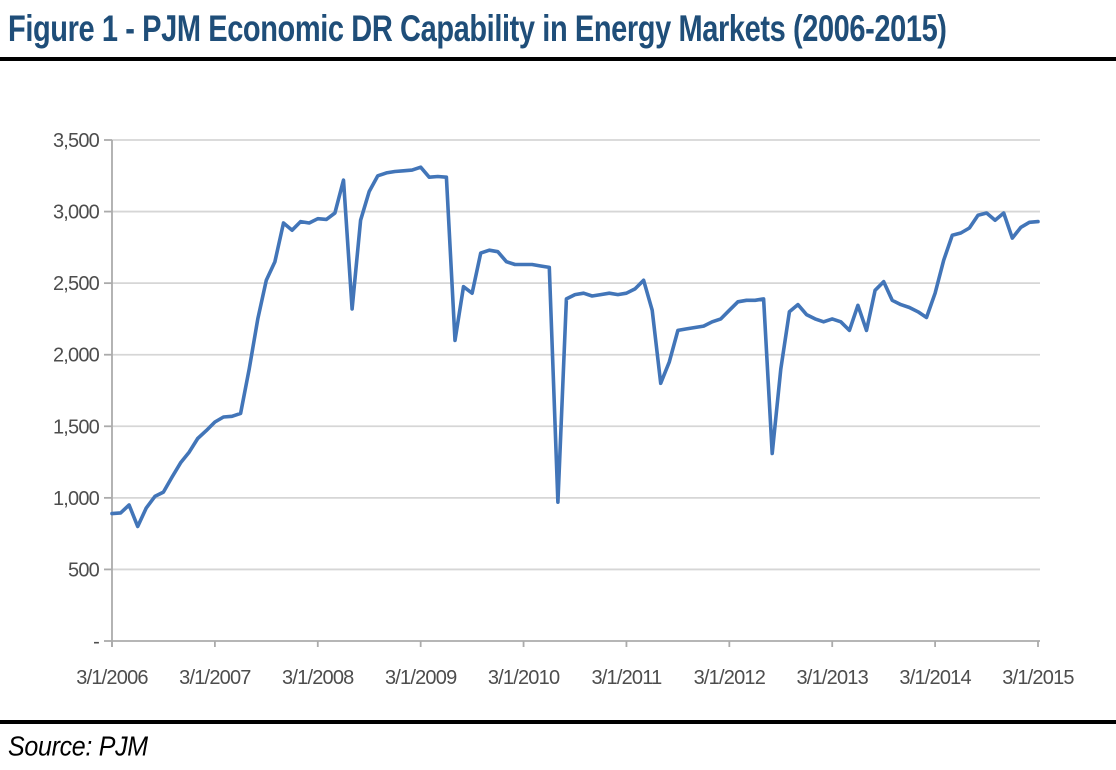 The height and width of the screenshot is (770, 1116). What do you see at coordinates (730, 678) in the screenshot?
I see `x-tick-label: 3/1/2012` at bounding box center [730, 678].